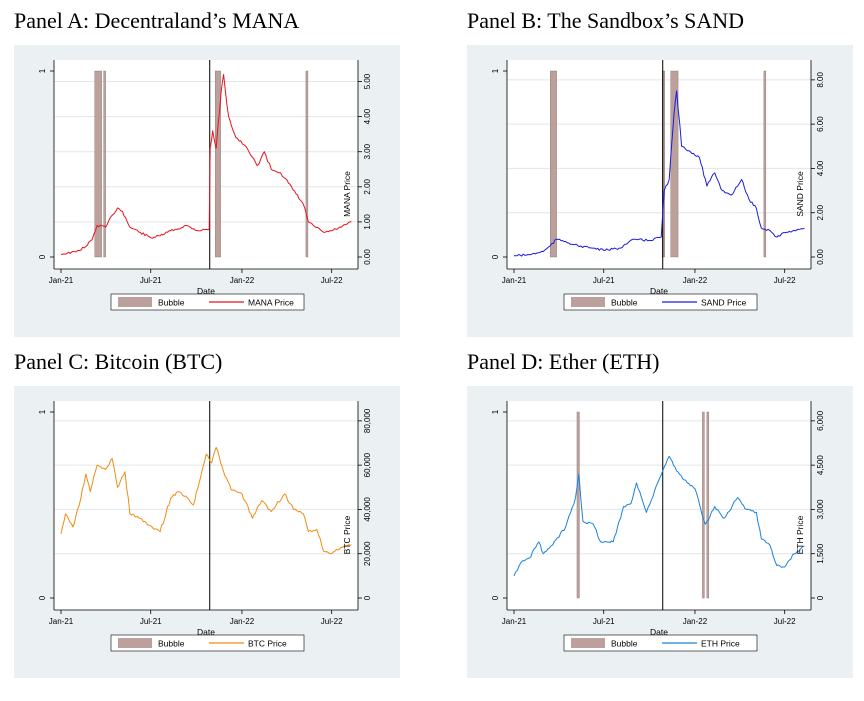  I want to click on right-tick-label: 40,000, so click(367, 509).